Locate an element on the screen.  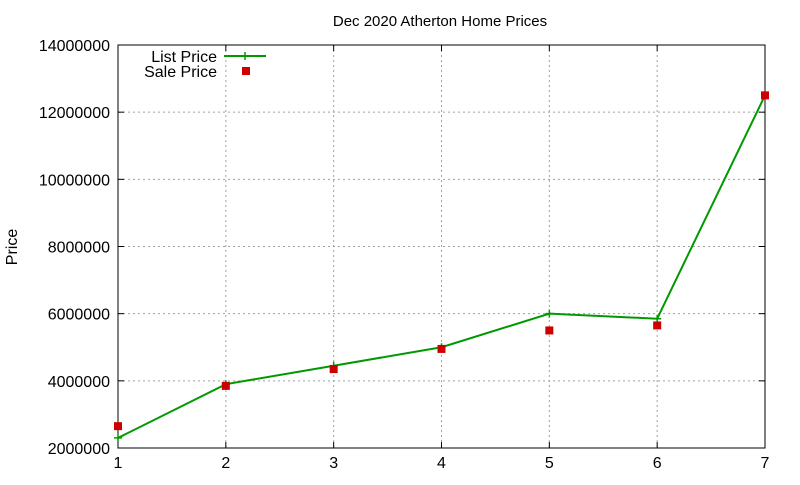
y-tick-label: 4000000 is located at coordinates (79, 382).